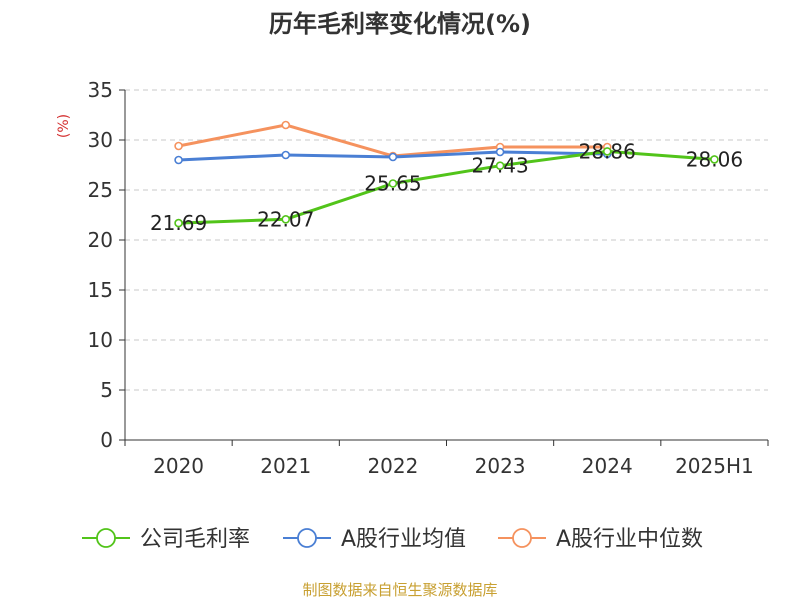 Image resolution: width=800 pixels, height=600 pixels. I want to click on legend: 公司毛利率 A股行业均值 A股行业中位数, so click(392, 539).